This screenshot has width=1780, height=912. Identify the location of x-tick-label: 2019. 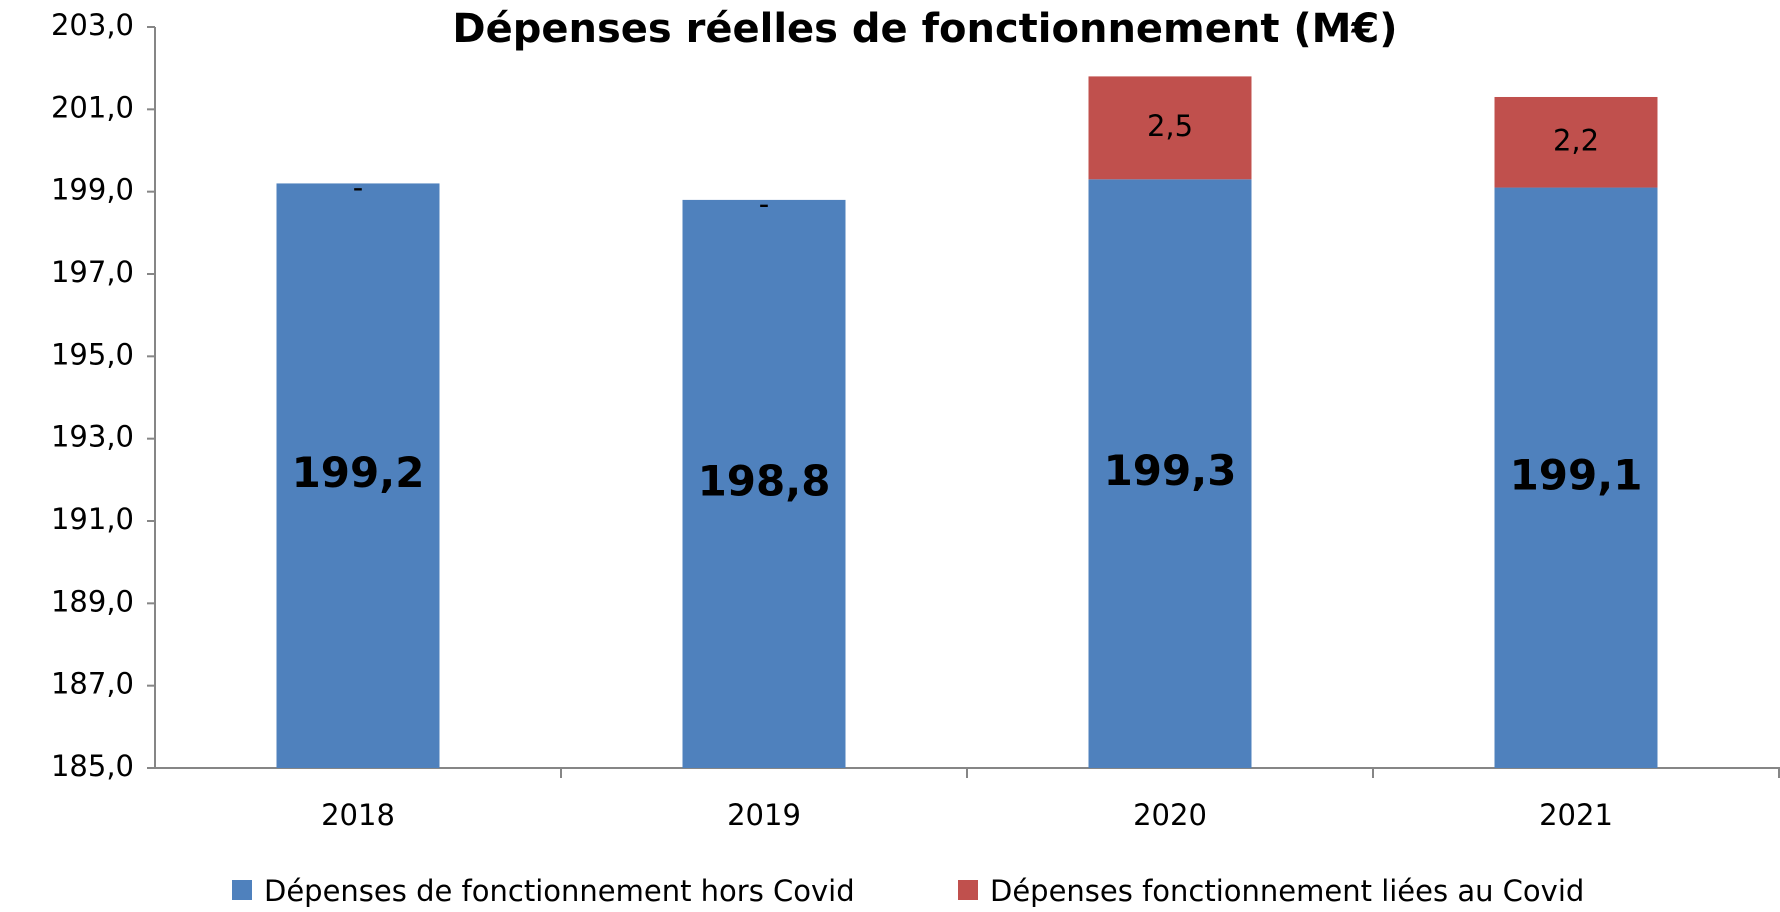
(764, 815).